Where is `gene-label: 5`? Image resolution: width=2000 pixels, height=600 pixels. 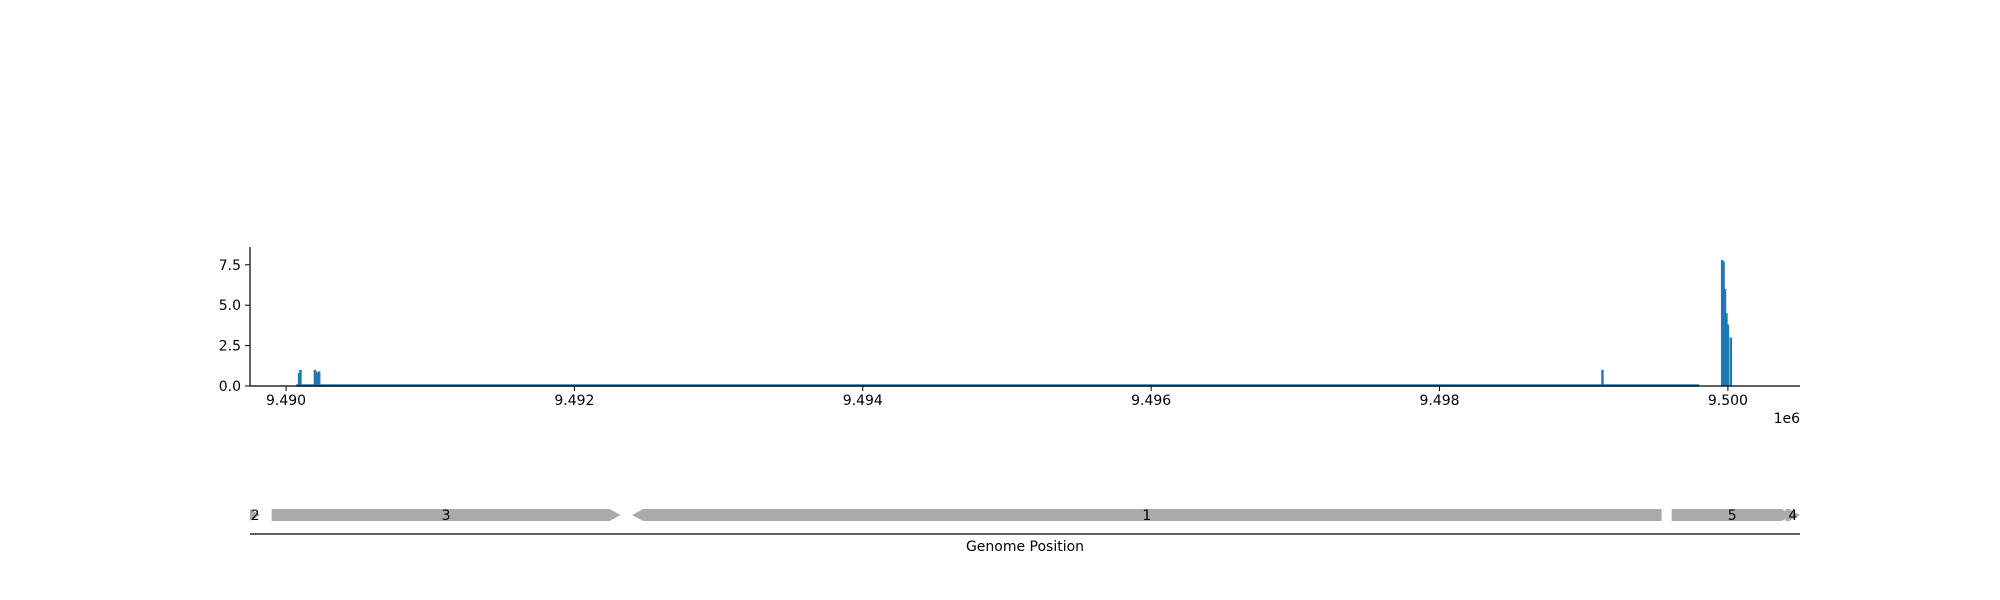 gene-label: 5 is located at coordinates (1732, 516).